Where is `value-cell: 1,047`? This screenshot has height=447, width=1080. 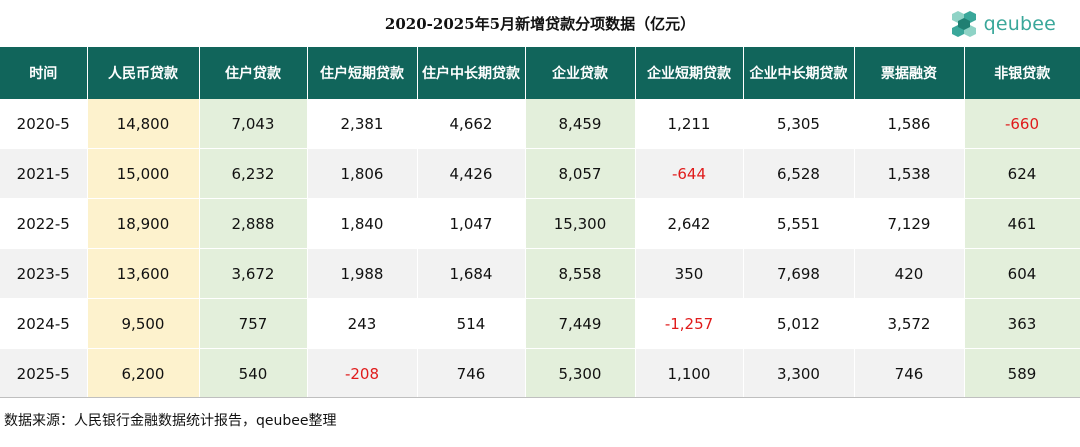
value-cell: 1,047 is located at coordinates (471, 223).